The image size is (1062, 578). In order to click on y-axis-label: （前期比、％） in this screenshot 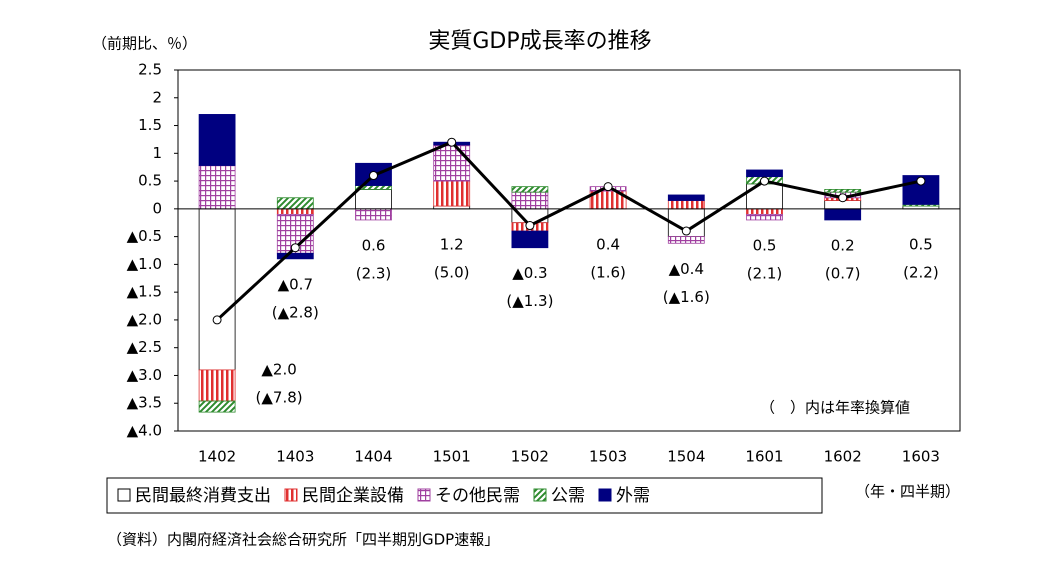, I will do `click(144, 44)`.